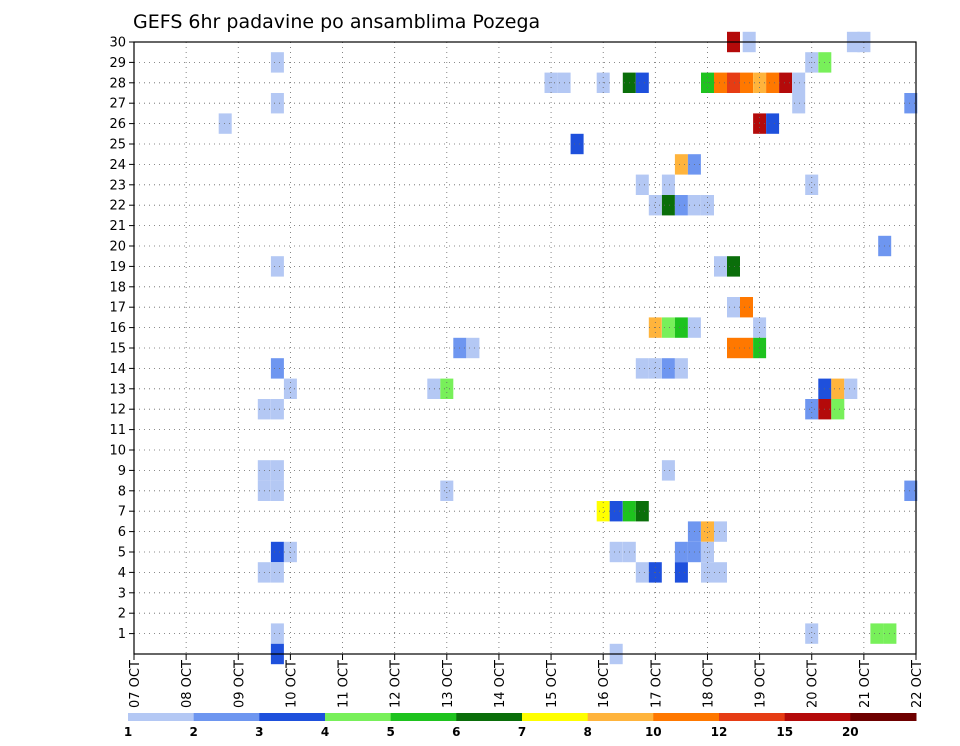 This screenshot has width=960, height=746. What do you see at coordinates (500, 684) in the screenshot?
I see `x-tick-label: 14 OCT` at bounding box center [500, 684].